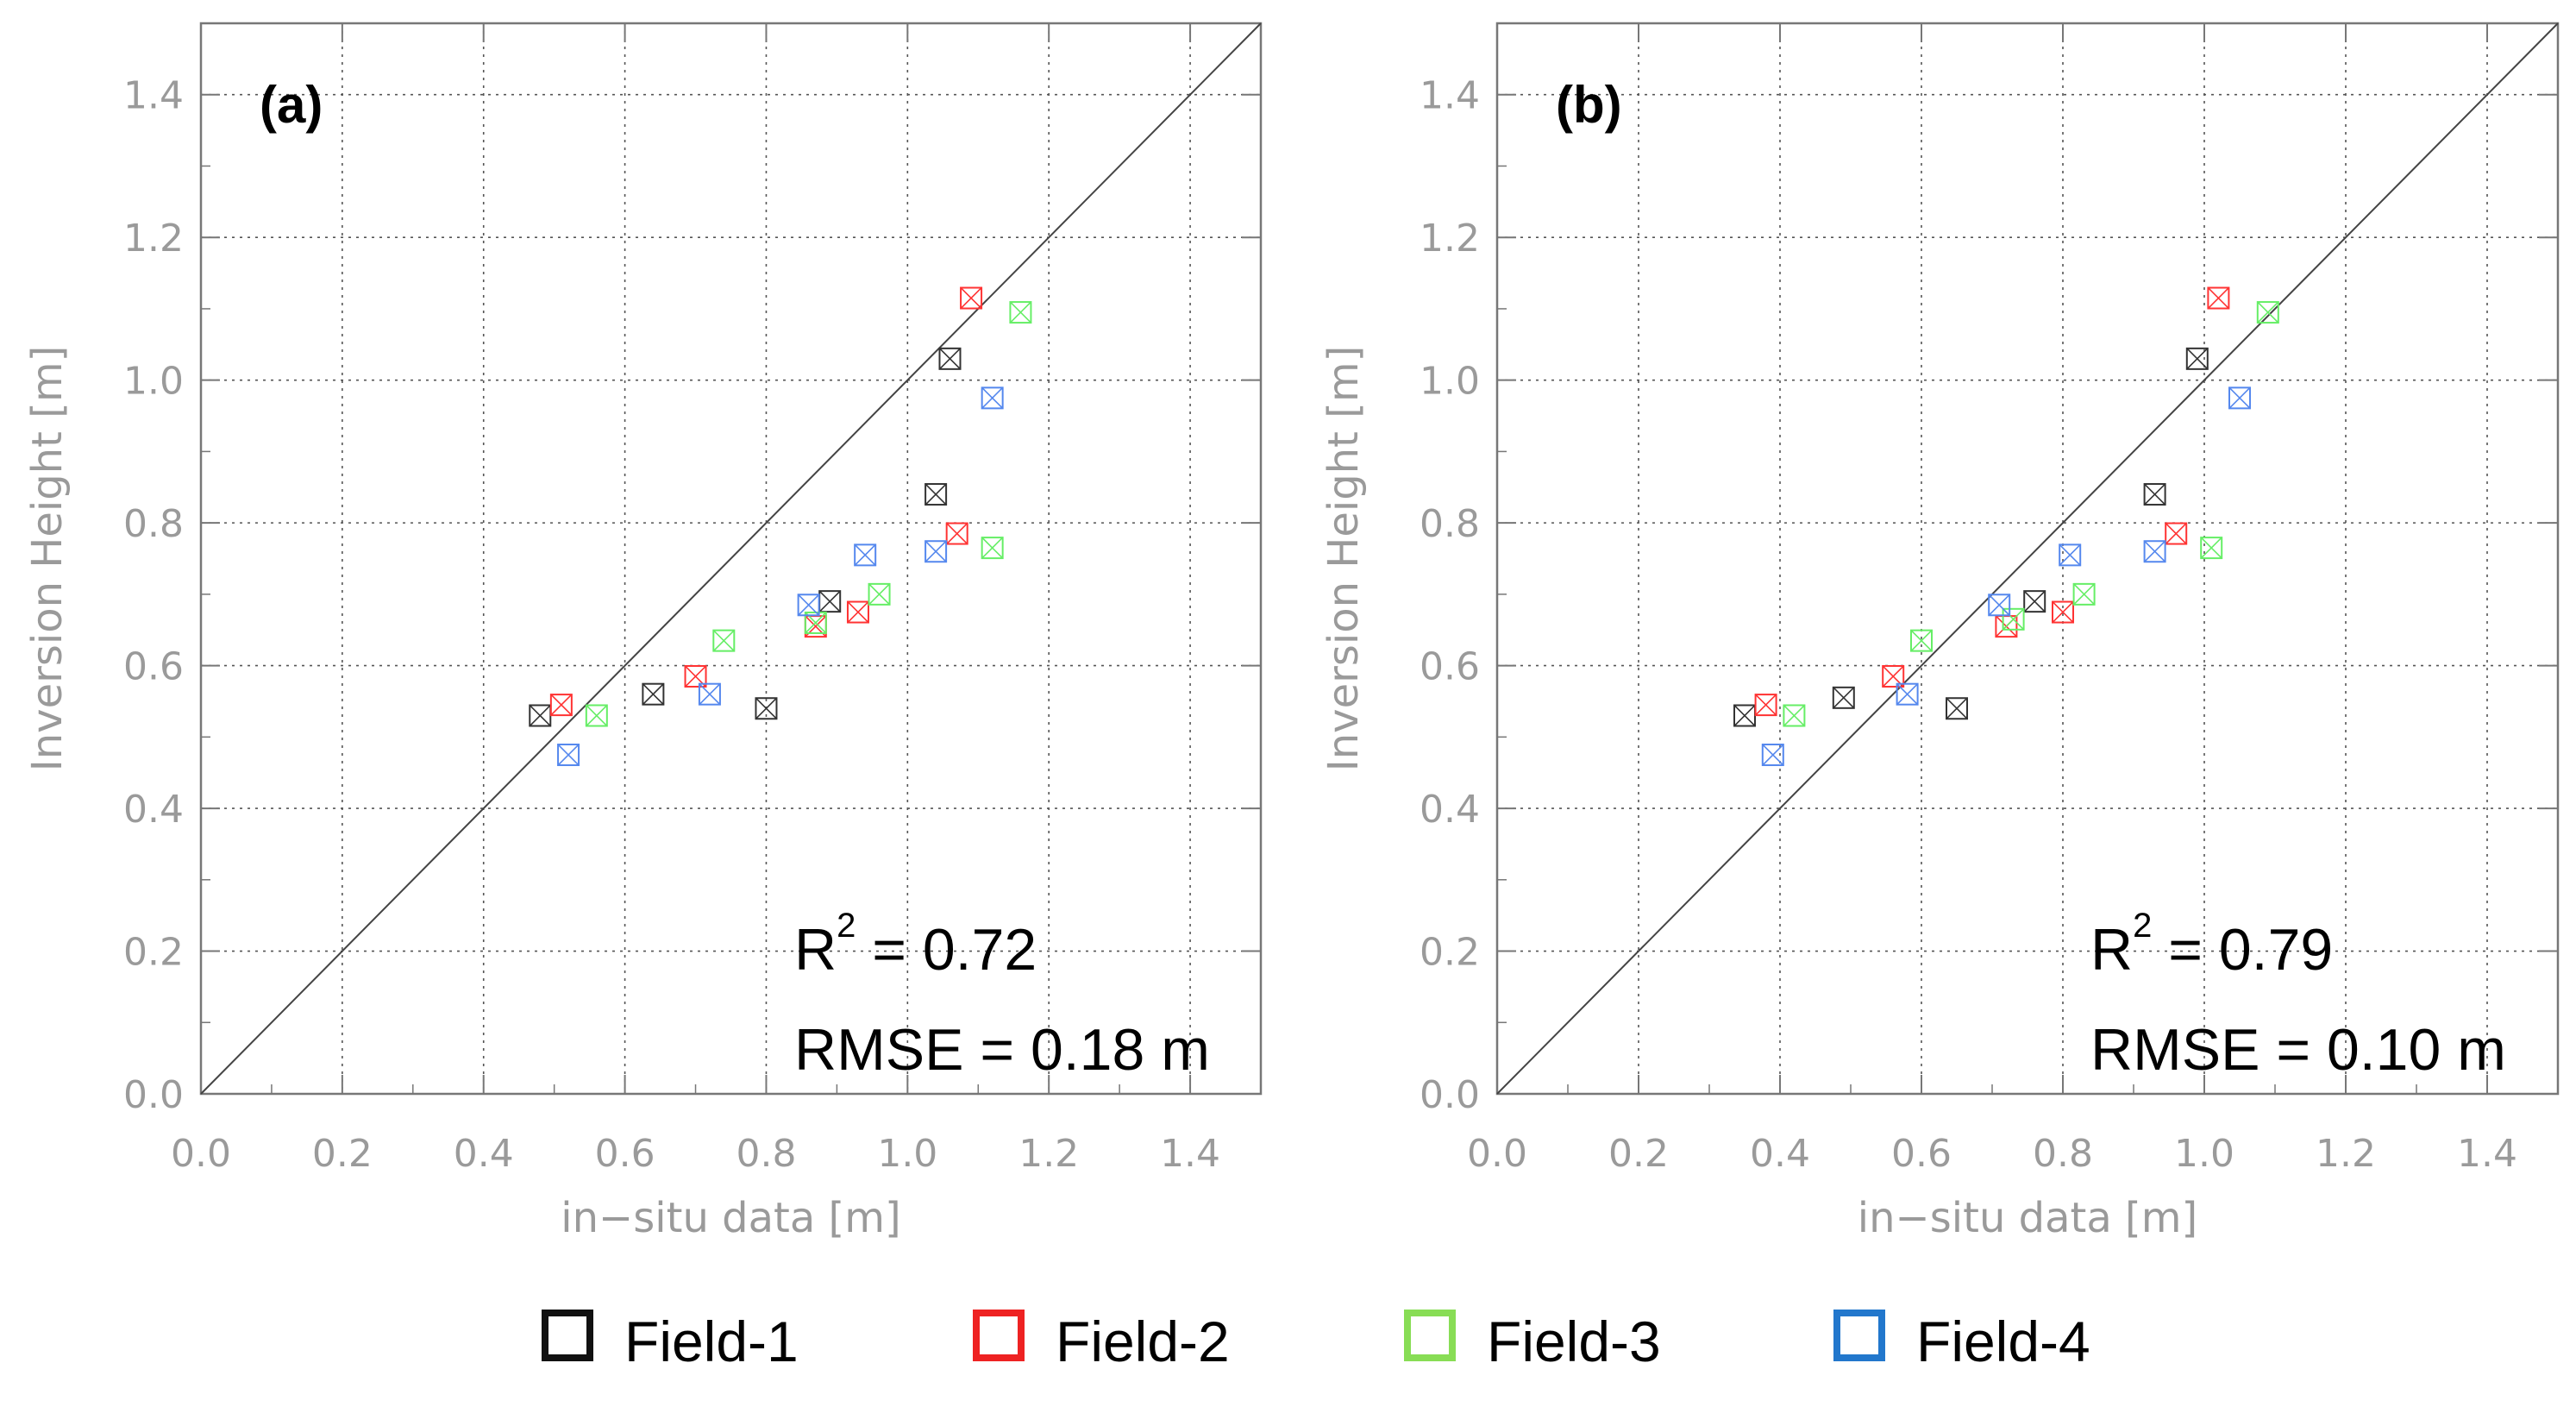 This screenshot has height=1407, width=2576. I want to click on panel-a-xtick-label-3: 0.6, so click(625, 1154).